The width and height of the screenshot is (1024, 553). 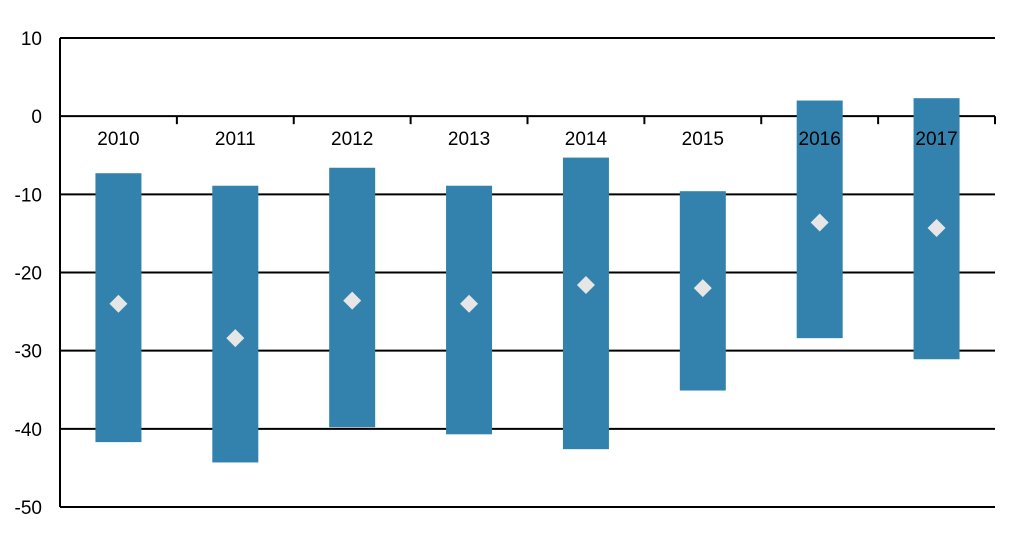 What do you see at coordinates (585, 303) in the screenshot?
I see `range-bar-2014` at bounding box center [585, 303].